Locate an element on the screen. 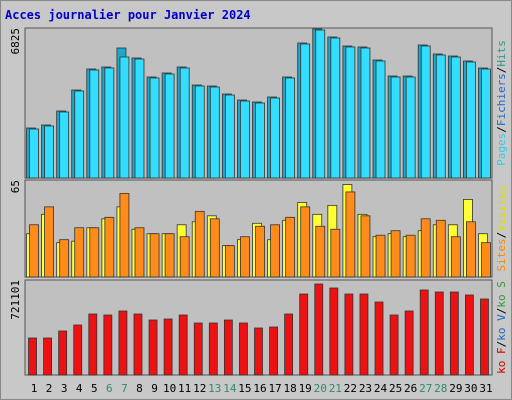 The width and height of the screenshot is (512, 400). y-tick-label: 65 is located at coordinates (15, 186).